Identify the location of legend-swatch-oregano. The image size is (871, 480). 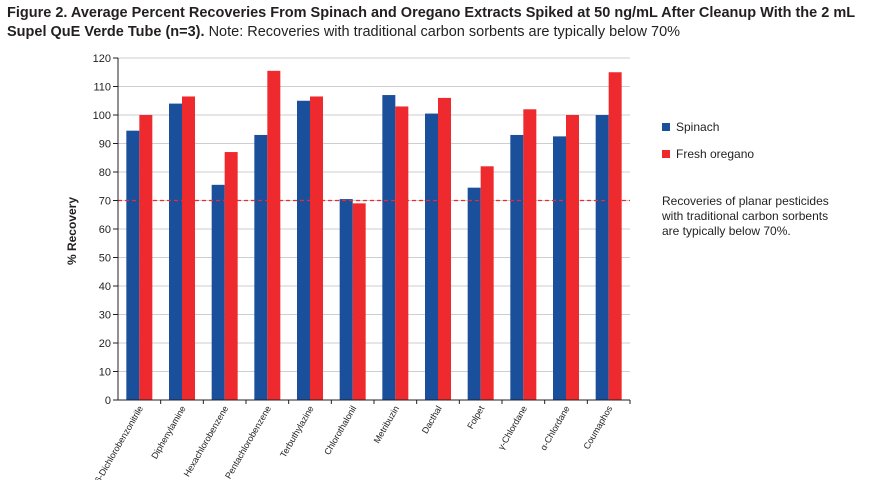
(666, 154).